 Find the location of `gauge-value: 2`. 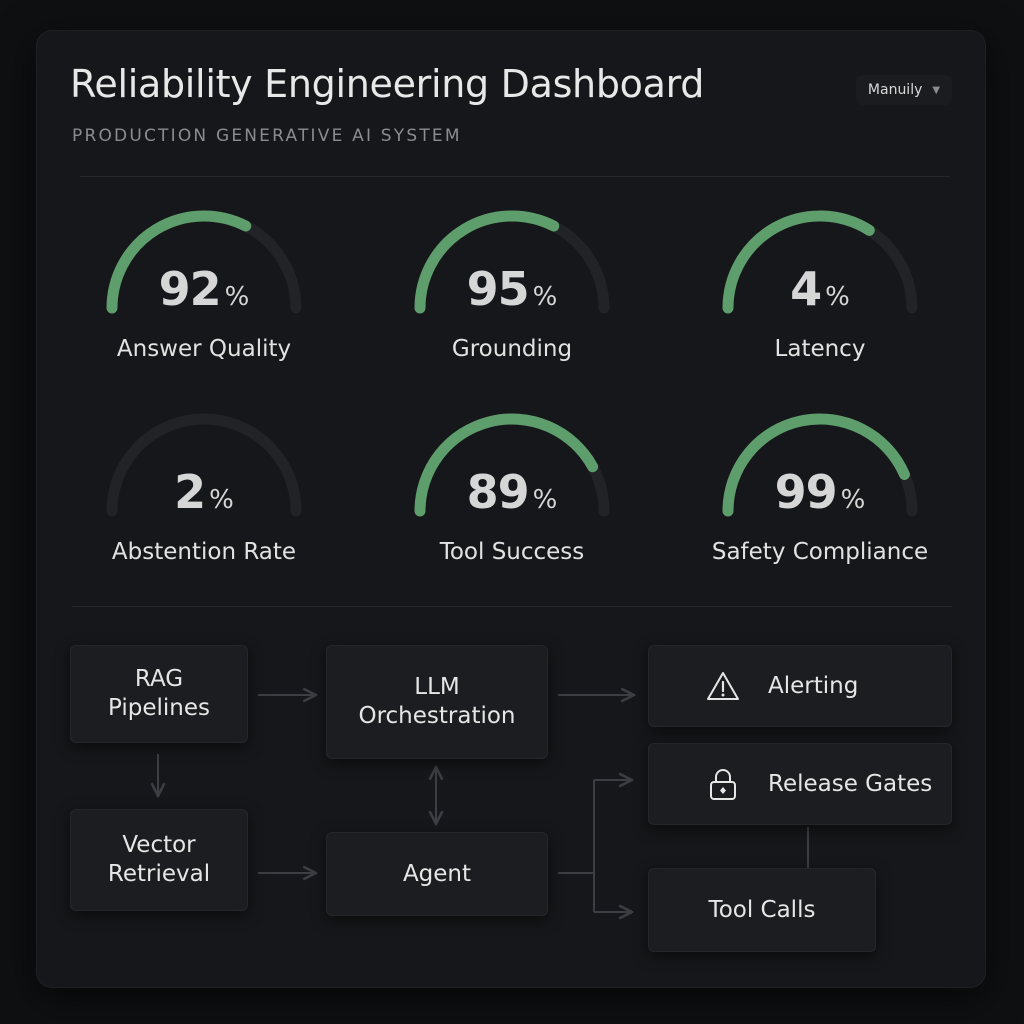

gauge-value: 2 is located at coordinates (190, 492).